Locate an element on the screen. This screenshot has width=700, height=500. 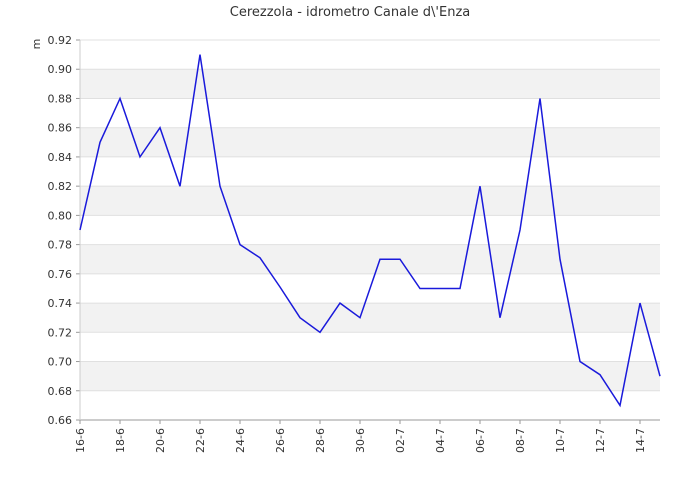
x-tick-label: 06-7 is located at coordinates (480, 440).